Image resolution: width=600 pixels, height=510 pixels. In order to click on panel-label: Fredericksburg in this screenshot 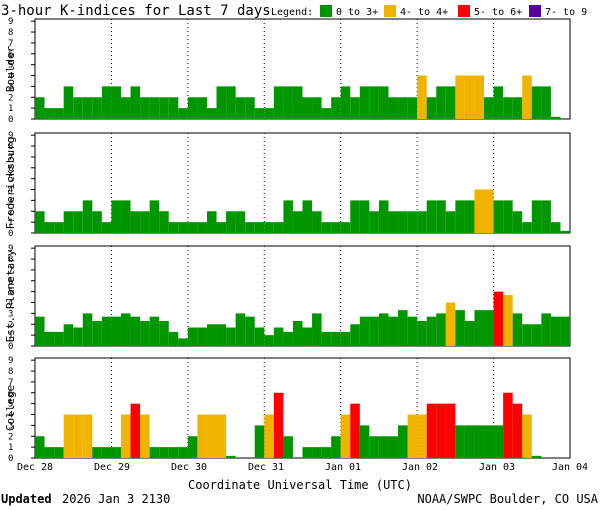, I will do `click(10, 183)`.